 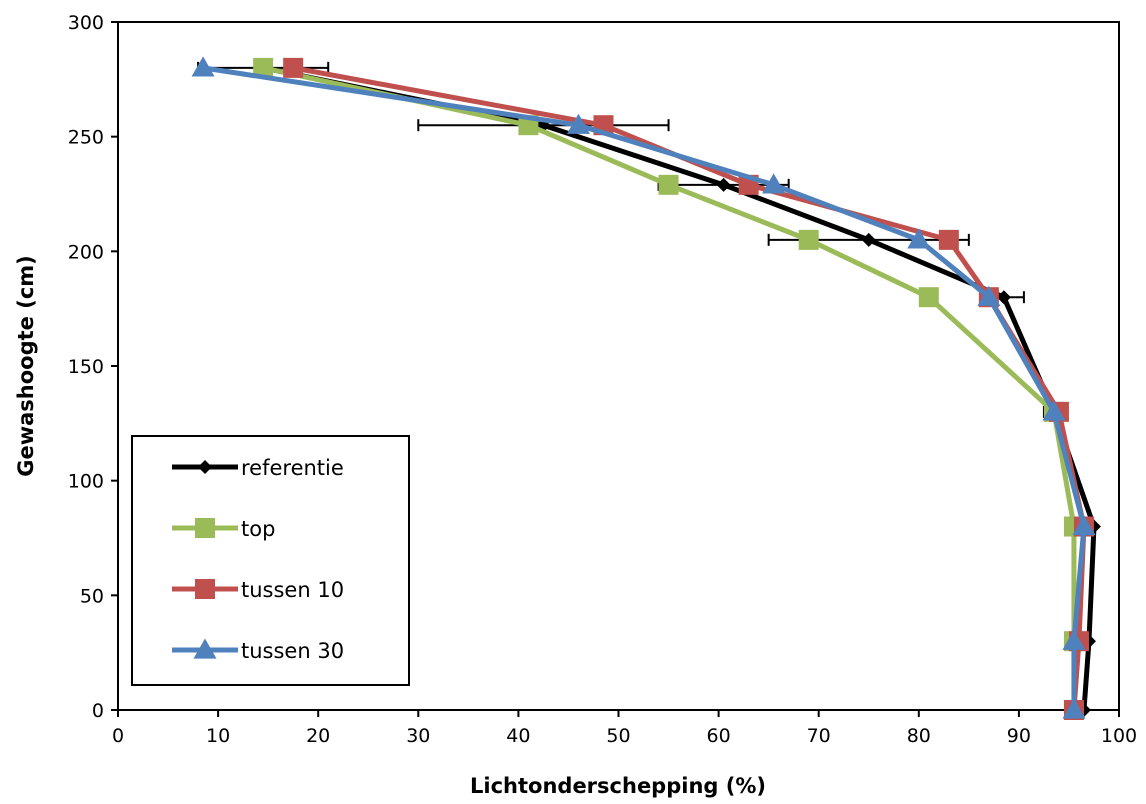 I want to click on y-tick-label: 200, so click(x=86, y=252).